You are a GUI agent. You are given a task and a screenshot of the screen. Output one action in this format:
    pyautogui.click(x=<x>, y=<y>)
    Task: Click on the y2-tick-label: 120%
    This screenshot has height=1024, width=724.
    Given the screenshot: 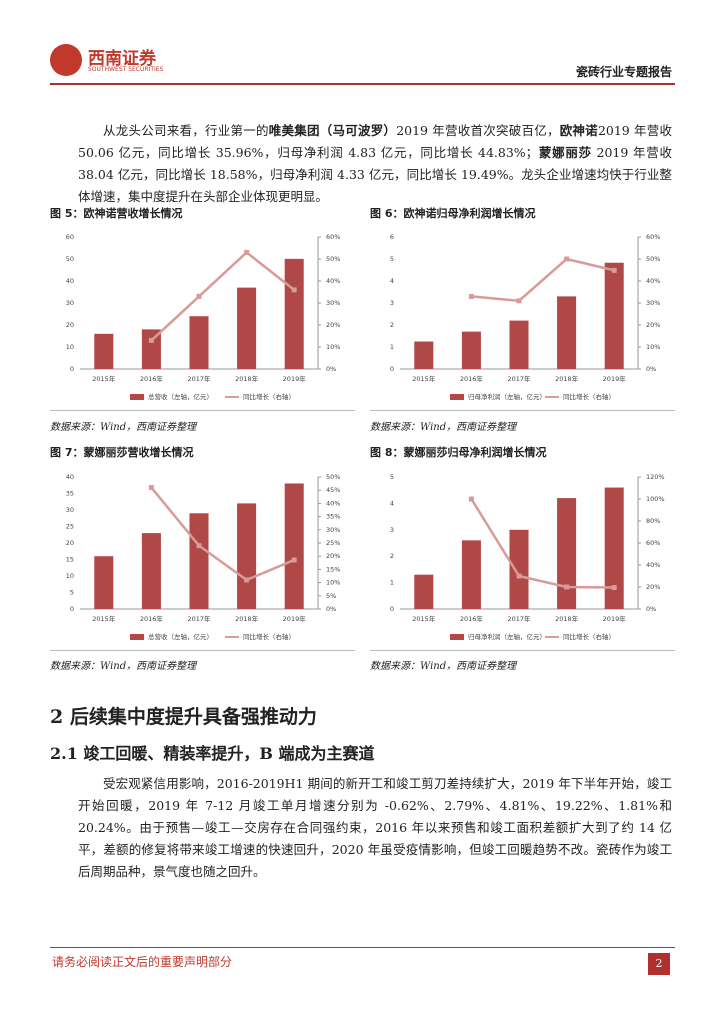 What is the action you would take?
    pyautogui.click(x=655, y=477)
    